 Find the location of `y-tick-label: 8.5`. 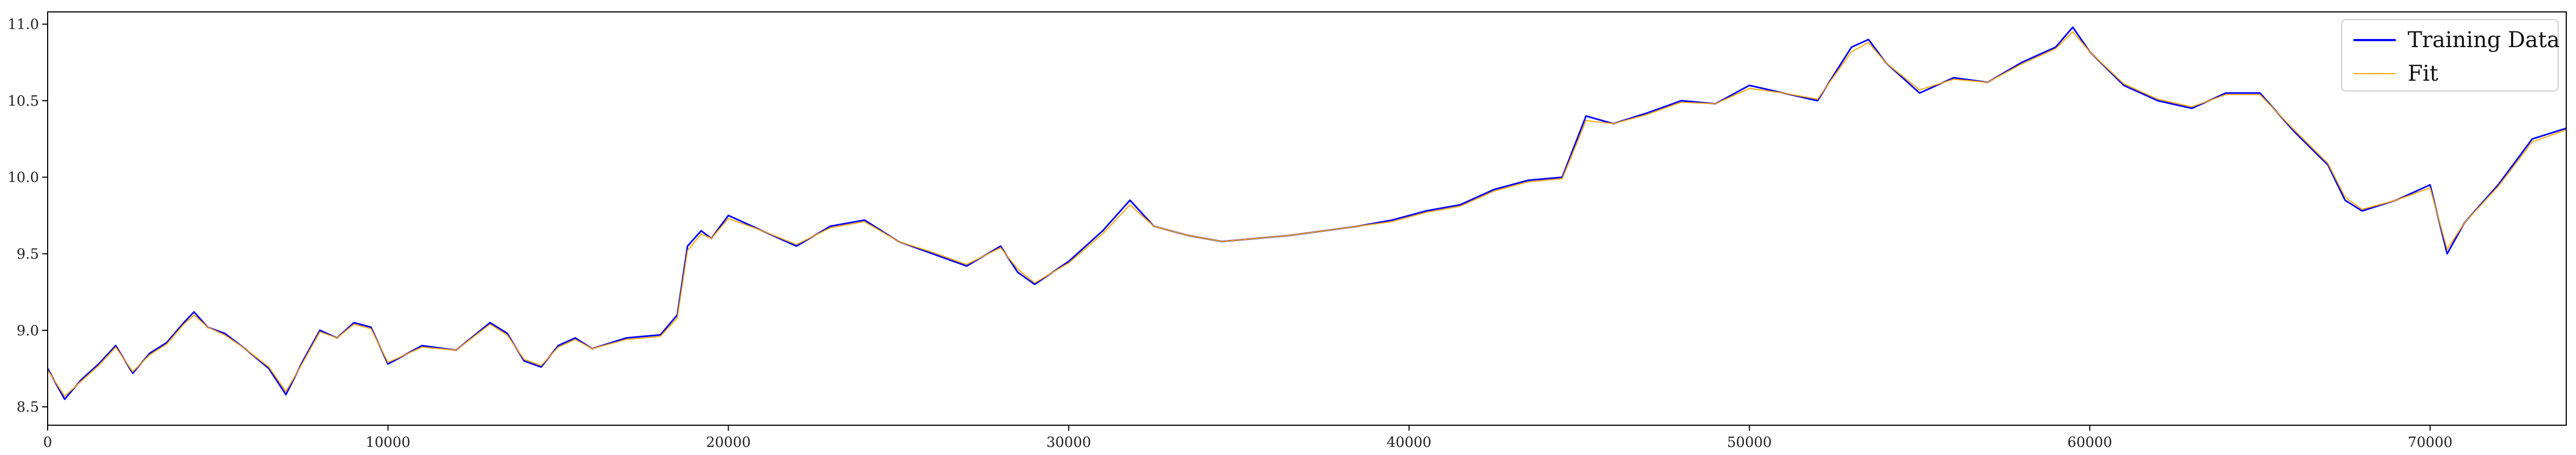

y-tick-label: 8.5 is located at coordinates (28, 407).